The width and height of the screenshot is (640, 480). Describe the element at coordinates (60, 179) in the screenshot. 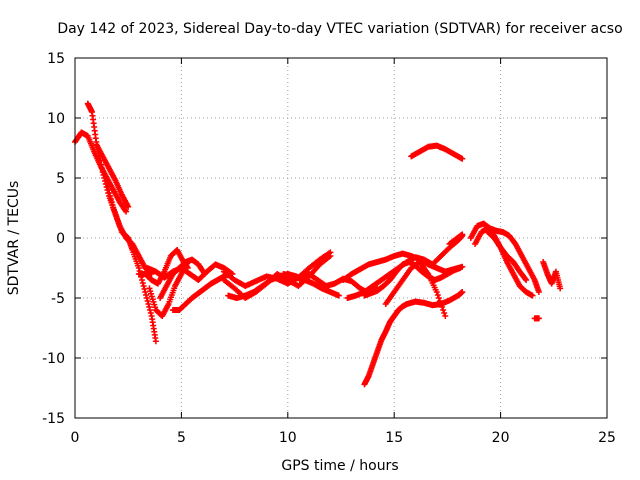

I see `y-tick-label: 5` at that location.